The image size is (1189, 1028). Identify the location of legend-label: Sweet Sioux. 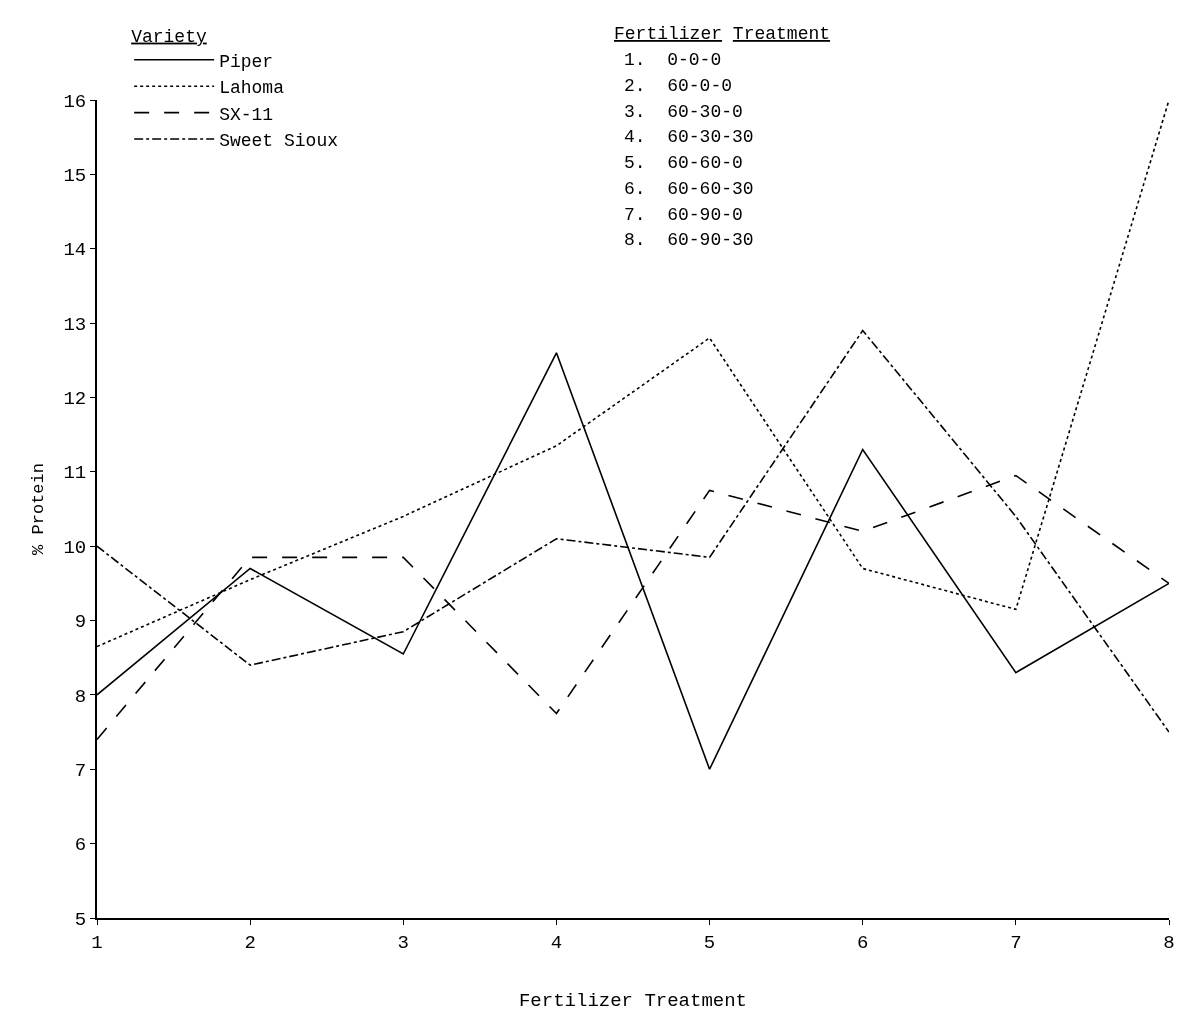
(278, 141).